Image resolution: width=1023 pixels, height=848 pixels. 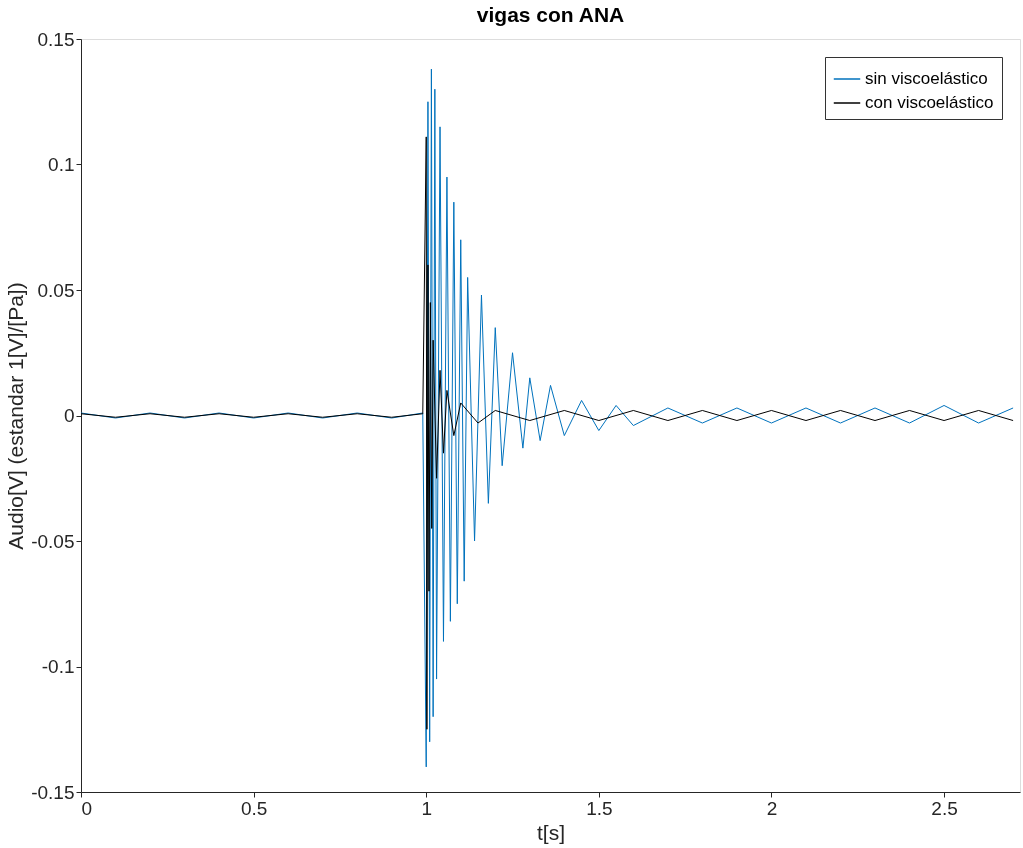 What do you see at coordinates (929, 102) in the screenshot?
I see `legend-label: con viscoelástico` at bounding box center [929, 102].